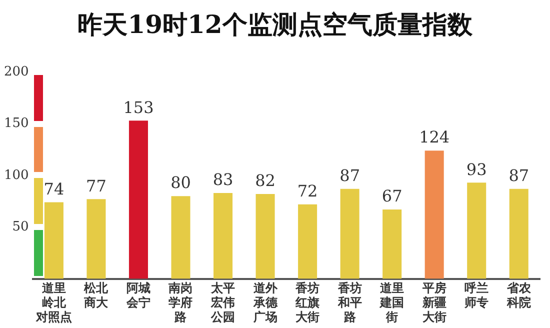  Describe the element at coordinates (476, 169) in the screenshot. I see `data-label: 93` at that location.